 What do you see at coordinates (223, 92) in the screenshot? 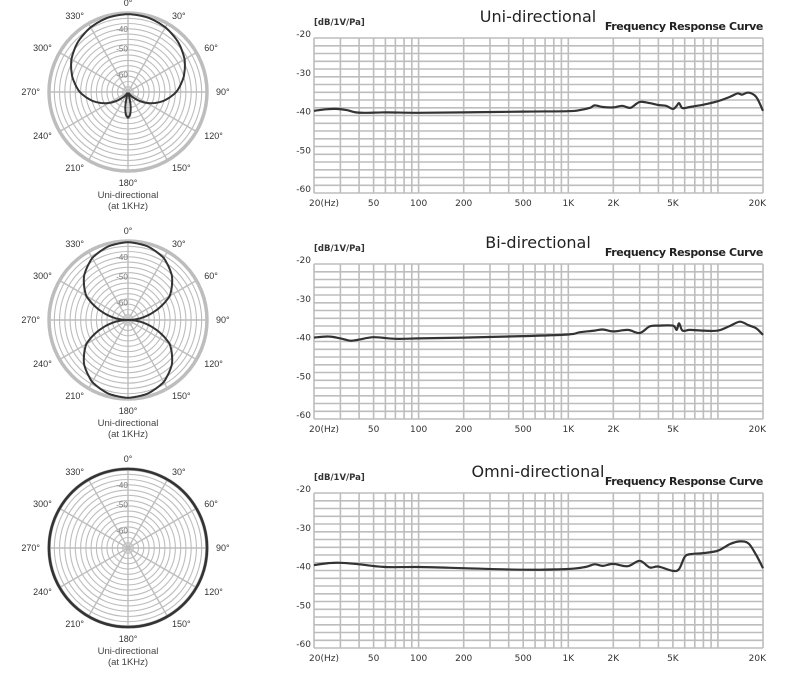
I see `polar-angle-label: 90°` at bounding box center [223, 92].